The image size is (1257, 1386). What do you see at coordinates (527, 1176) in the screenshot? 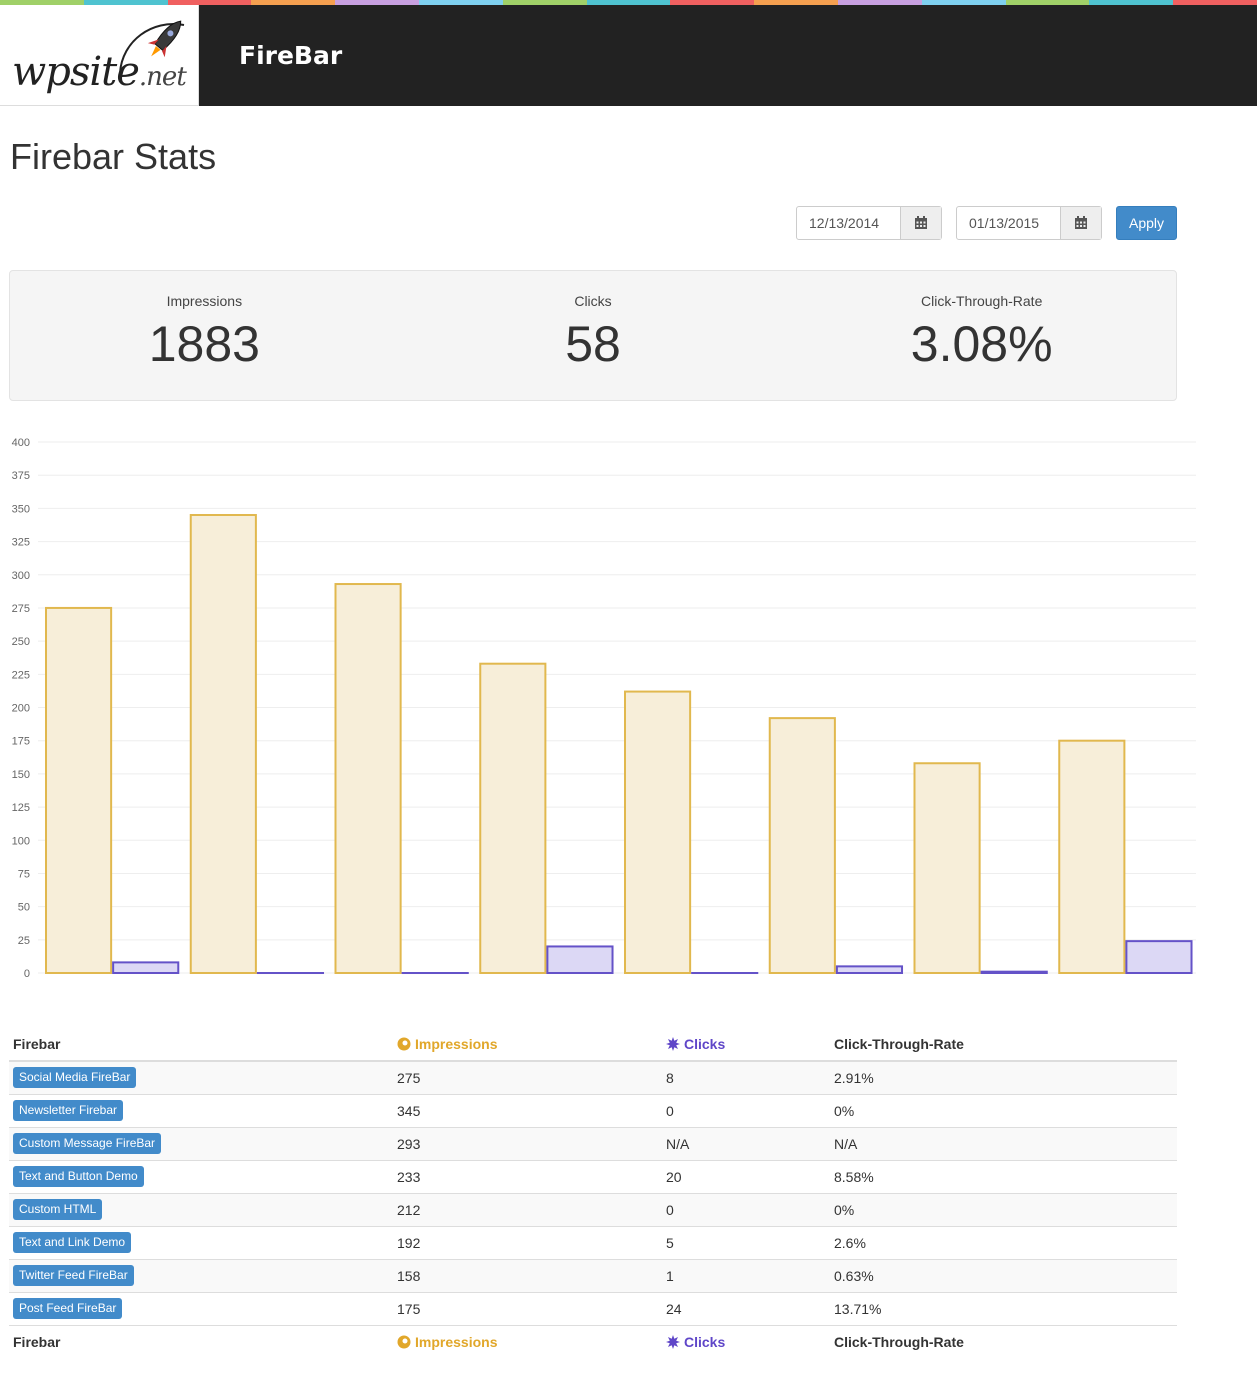
I see `impressions-cell: 233` at bounding box center [527, 1176].